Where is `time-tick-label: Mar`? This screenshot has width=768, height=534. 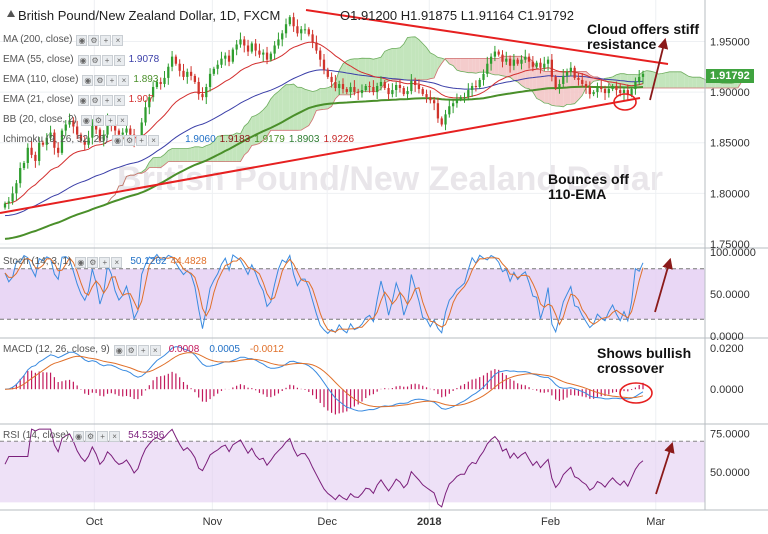
time-tick-label: Mar is located at coordinates (655, 522).